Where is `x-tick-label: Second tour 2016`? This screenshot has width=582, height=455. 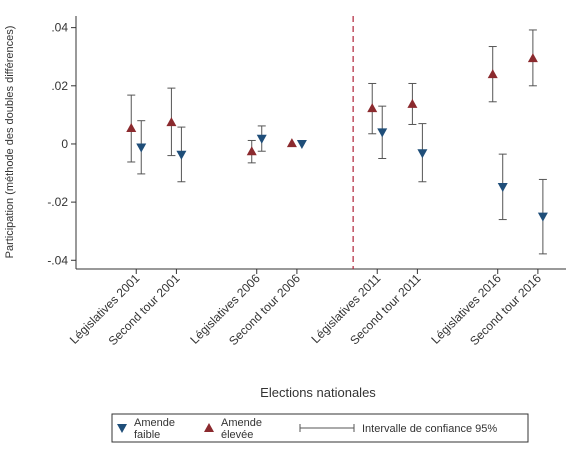 x-tick-label: Second tour 2016 is located at coordinates (505, 309).